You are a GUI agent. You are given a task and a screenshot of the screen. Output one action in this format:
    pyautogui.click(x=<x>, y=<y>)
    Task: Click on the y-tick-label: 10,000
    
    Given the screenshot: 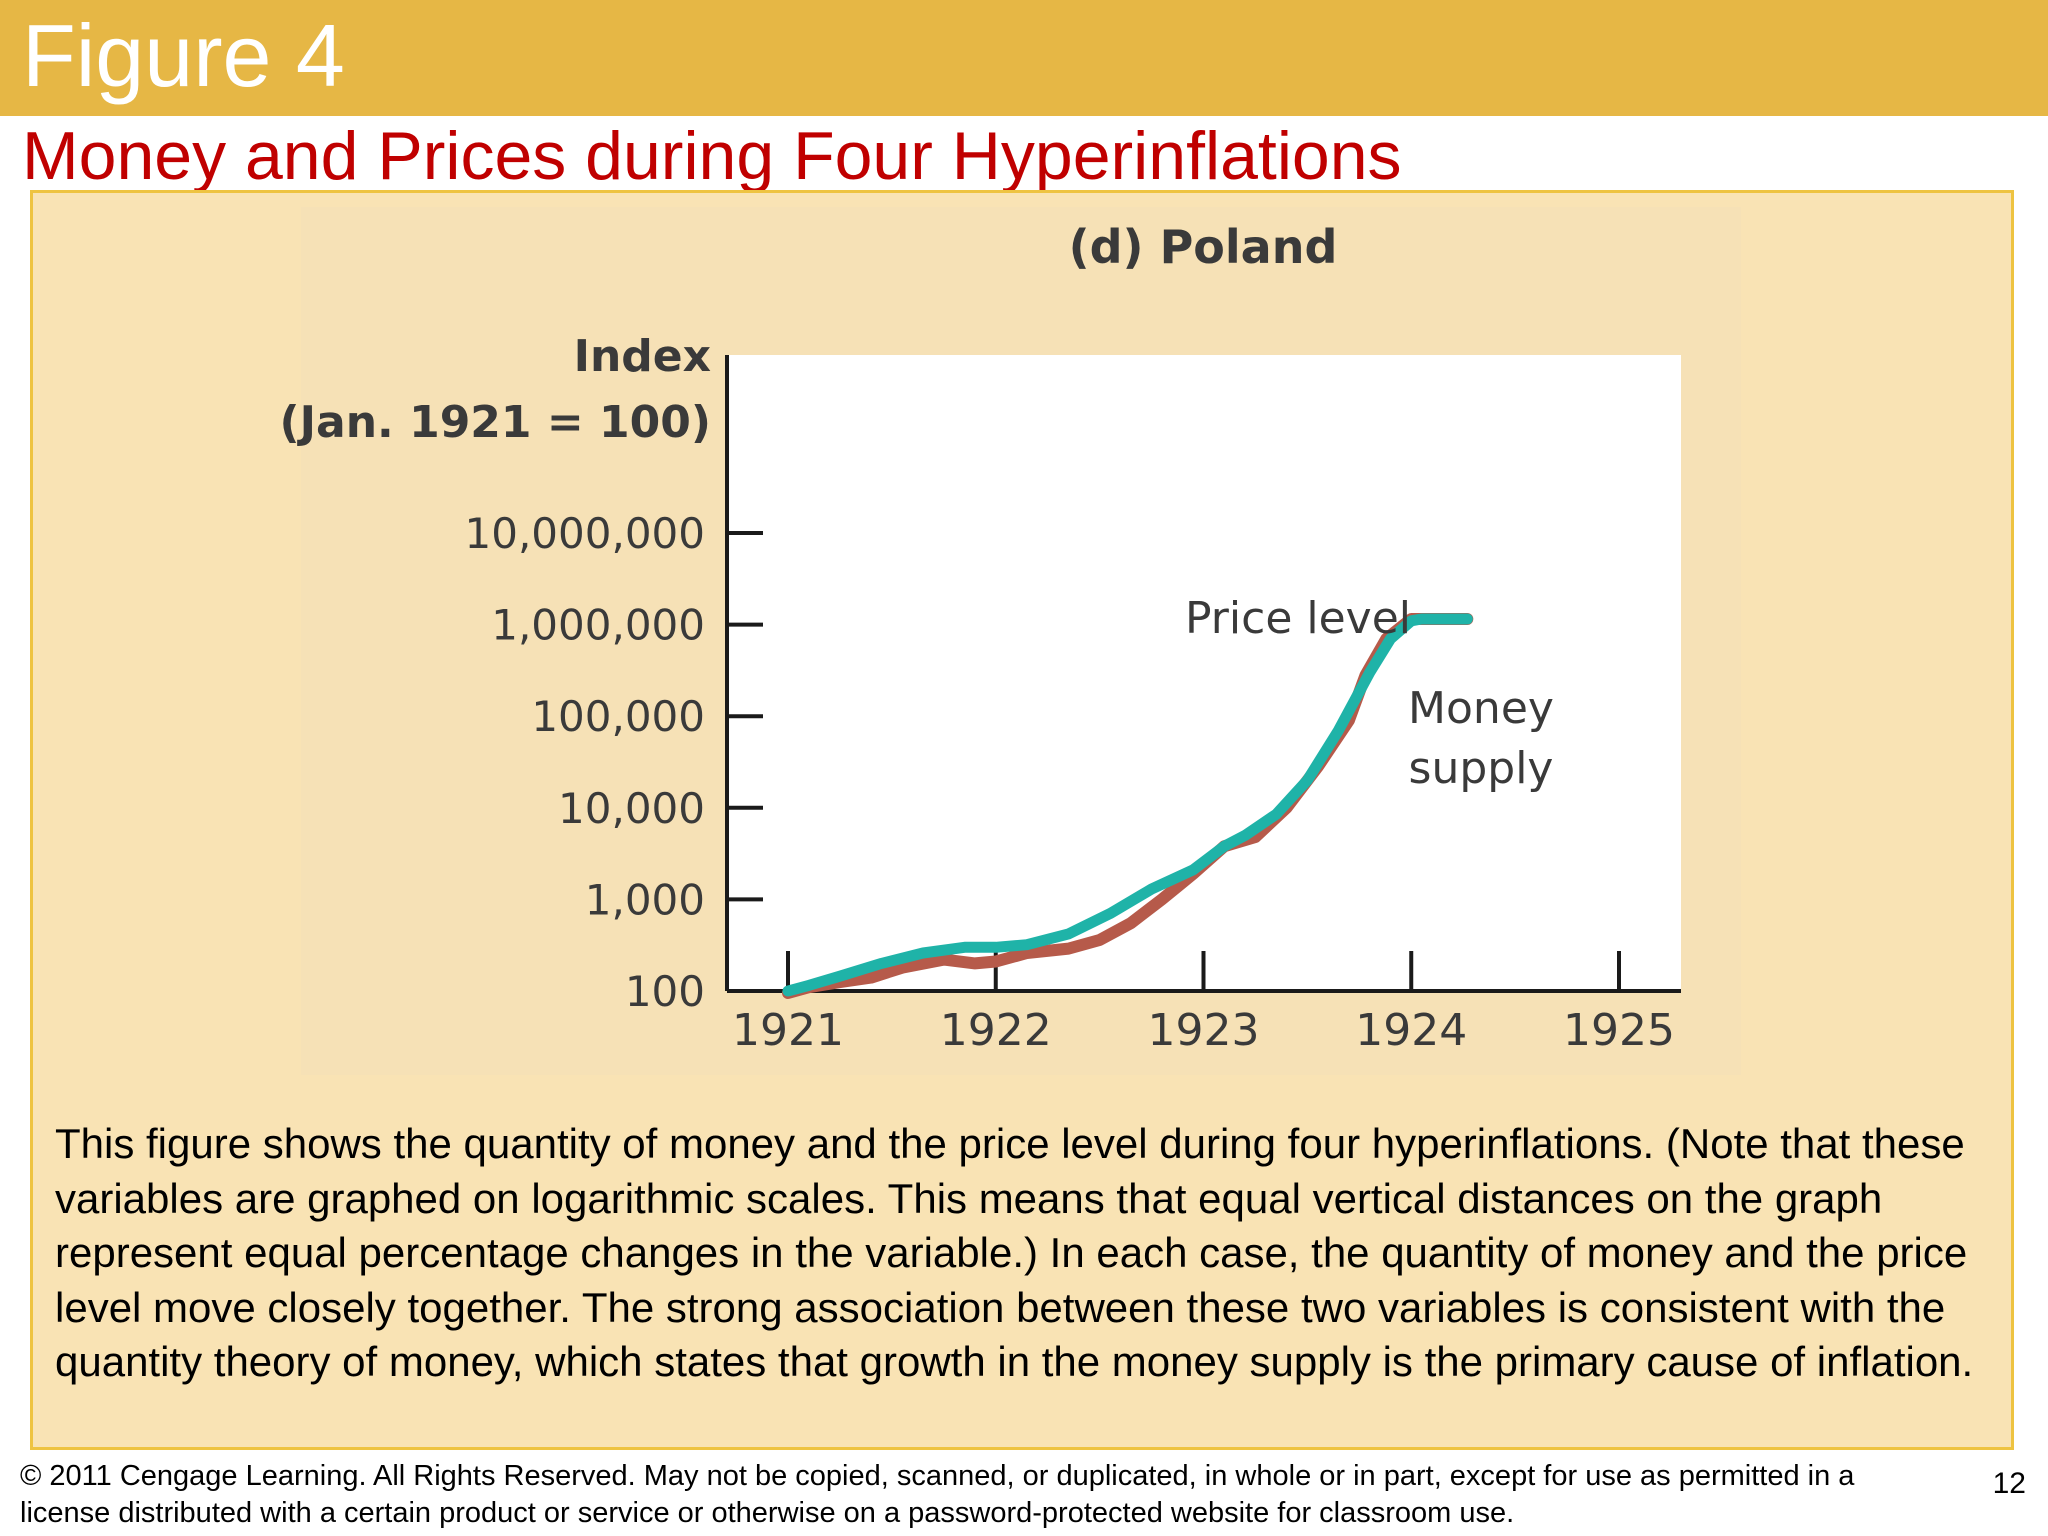 What is the action you would take?
    pyautogui.click(x=631, y=808)
    